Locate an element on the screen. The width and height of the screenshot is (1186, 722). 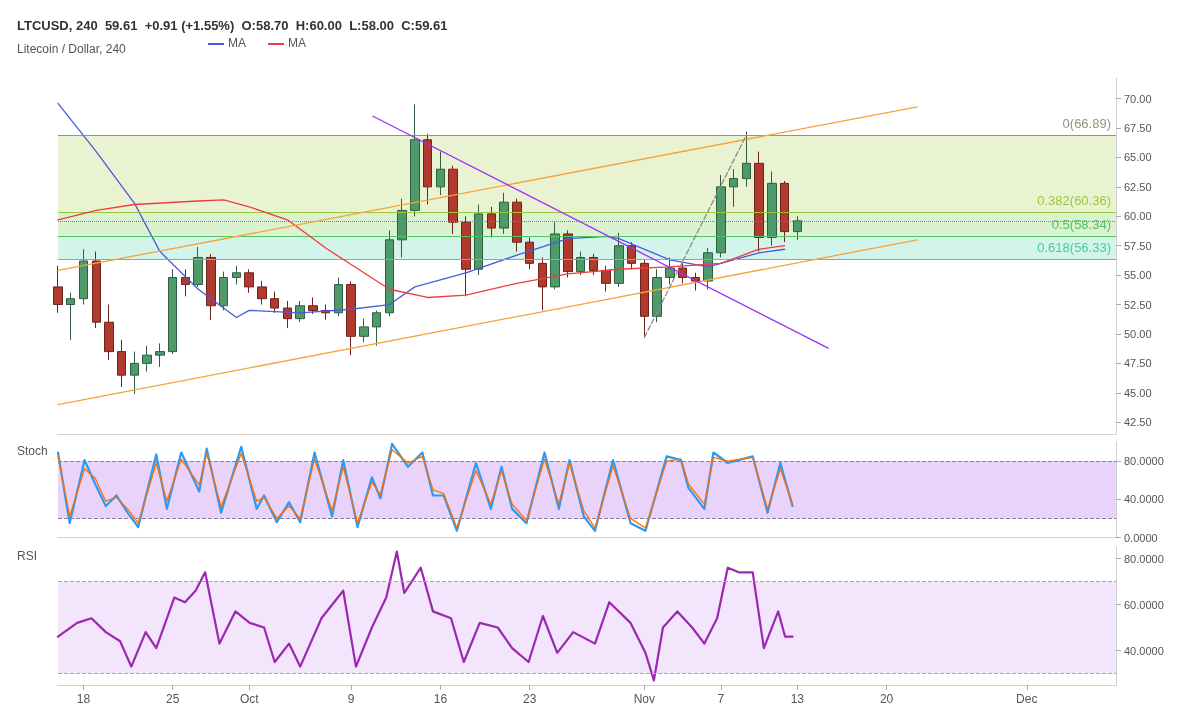
y-tick-label: 50.00 is located at coordinates (1138, 333).